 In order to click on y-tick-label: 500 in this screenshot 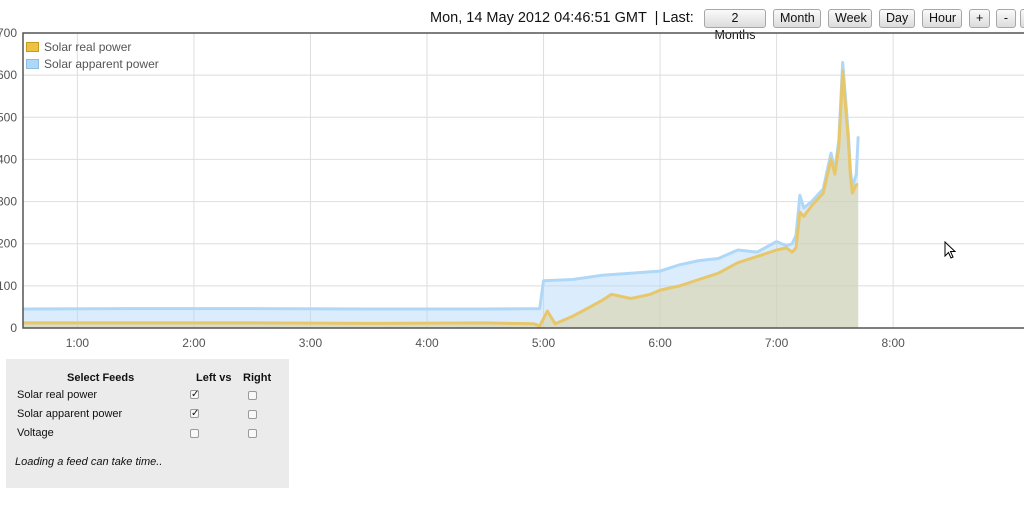, I will do `click(8, 117)`.